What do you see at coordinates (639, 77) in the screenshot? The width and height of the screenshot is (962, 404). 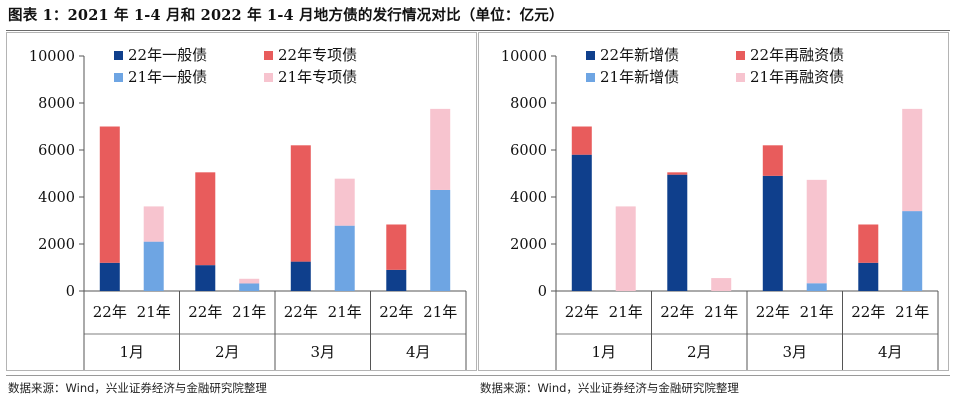 I see `legend-label: 21年新增债` at bounding box center [639, 77].